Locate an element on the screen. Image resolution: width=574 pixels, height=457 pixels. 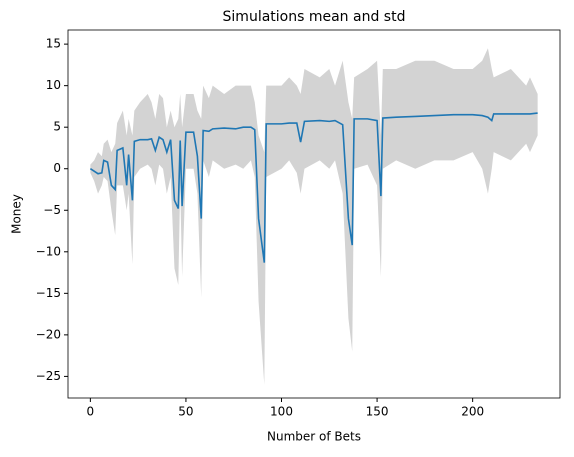
y-tick-label: −20 is located at coordinates (48, 334).